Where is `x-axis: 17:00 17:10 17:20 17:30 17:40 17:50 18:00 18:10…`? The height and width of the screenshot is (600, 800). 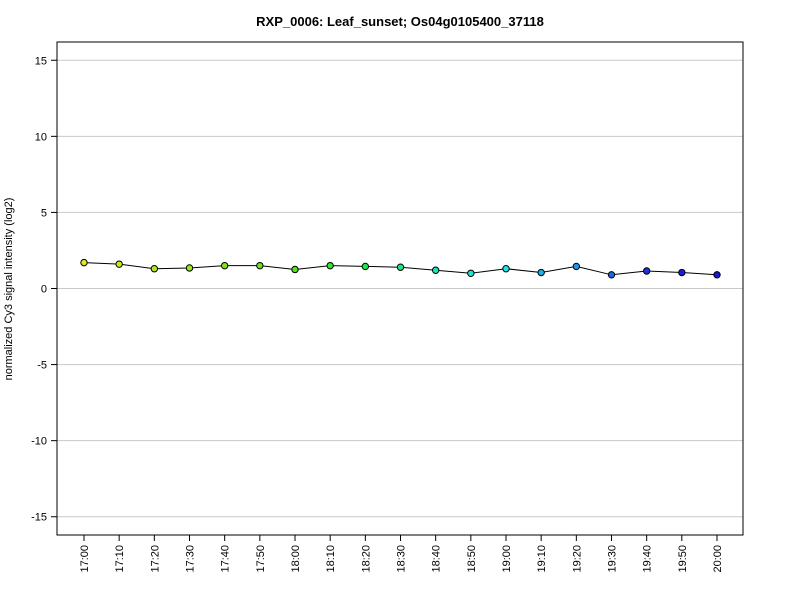
x-axis: 17:00 17:10 17:20 17:30 17:40 17:50 18:00 18:10… is located at coordinates (401, 554).